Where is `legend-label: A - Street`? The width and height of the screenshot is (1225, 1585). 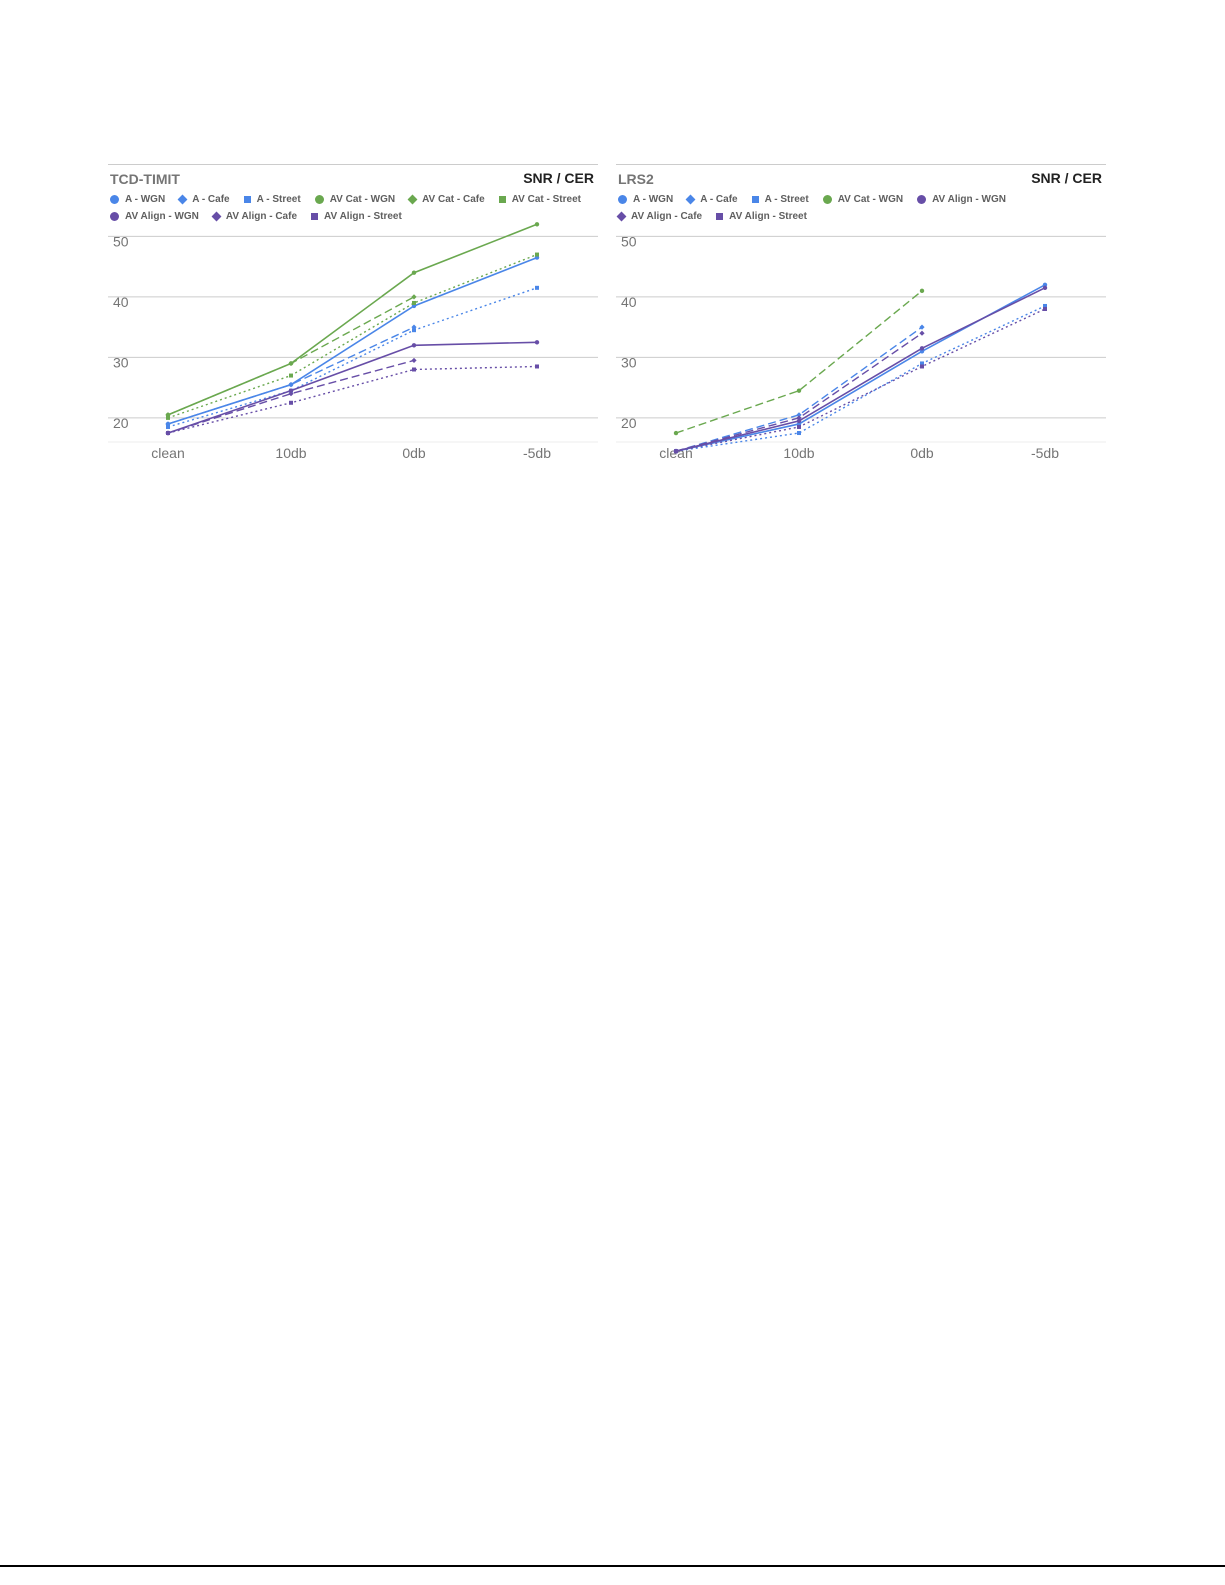 legend-label: A - Street is located at coordinates (786, 199).